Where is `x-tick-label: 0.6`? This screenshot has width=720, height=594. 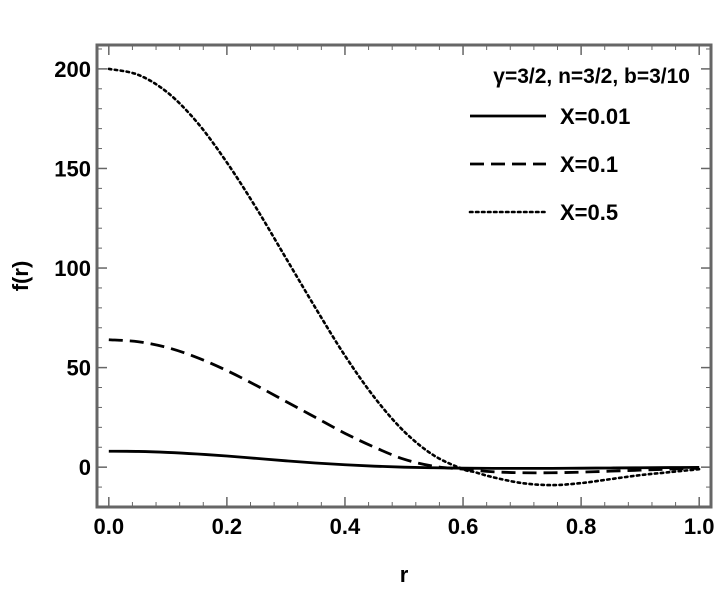
x-tick-label: 0.6 is located at coordinates (463, 526).